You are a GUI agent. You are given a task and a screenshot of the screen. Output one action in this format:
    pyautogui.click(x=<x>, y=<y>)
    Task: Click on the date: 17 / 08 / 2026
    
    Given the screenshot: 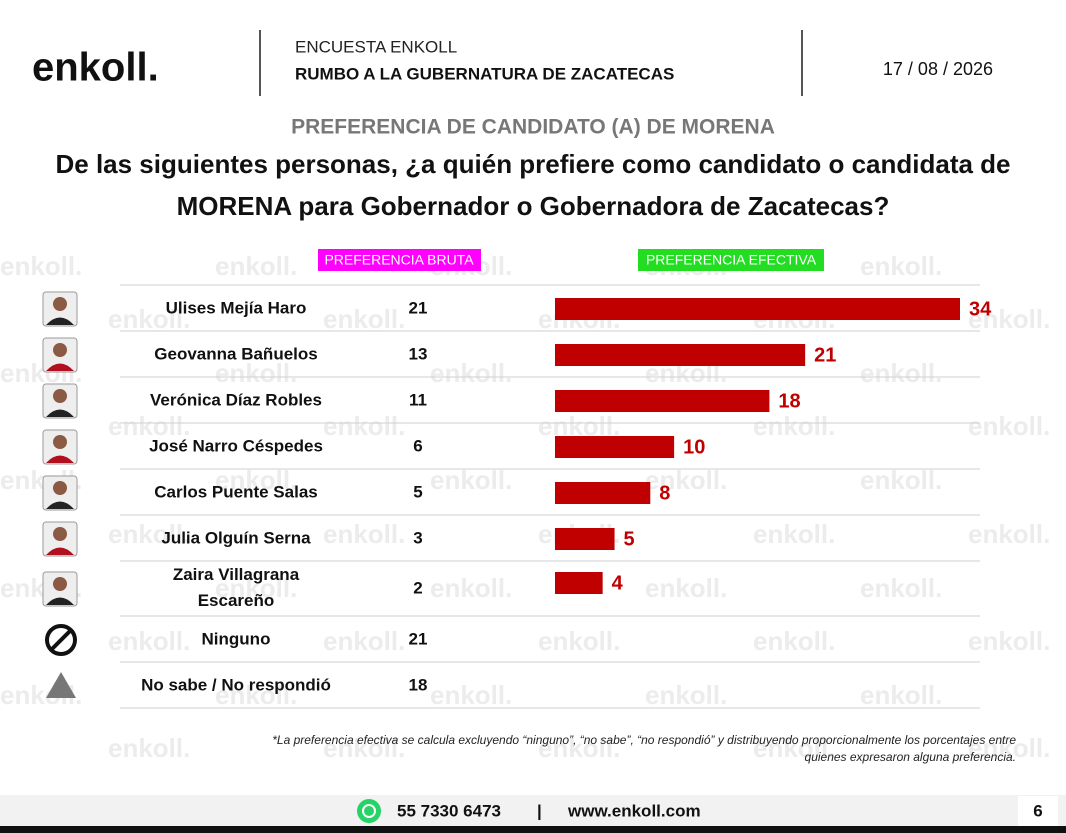 What is the action you would take?
    pyautogui.click(x=938, y=69)
    